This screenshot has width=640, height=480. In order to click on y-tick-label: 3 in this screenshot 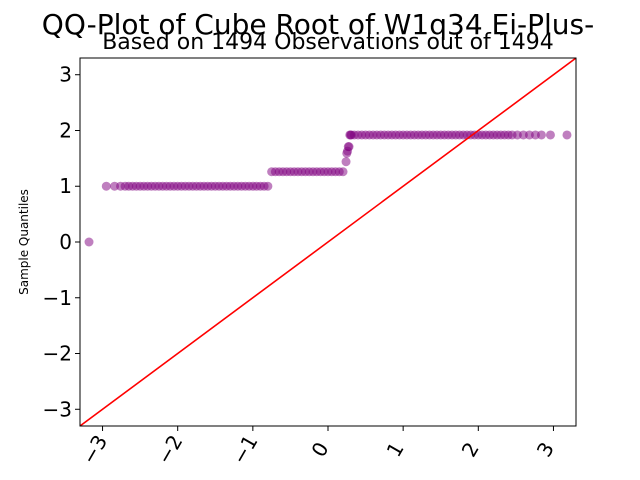, I will do `click(65, 75)`.